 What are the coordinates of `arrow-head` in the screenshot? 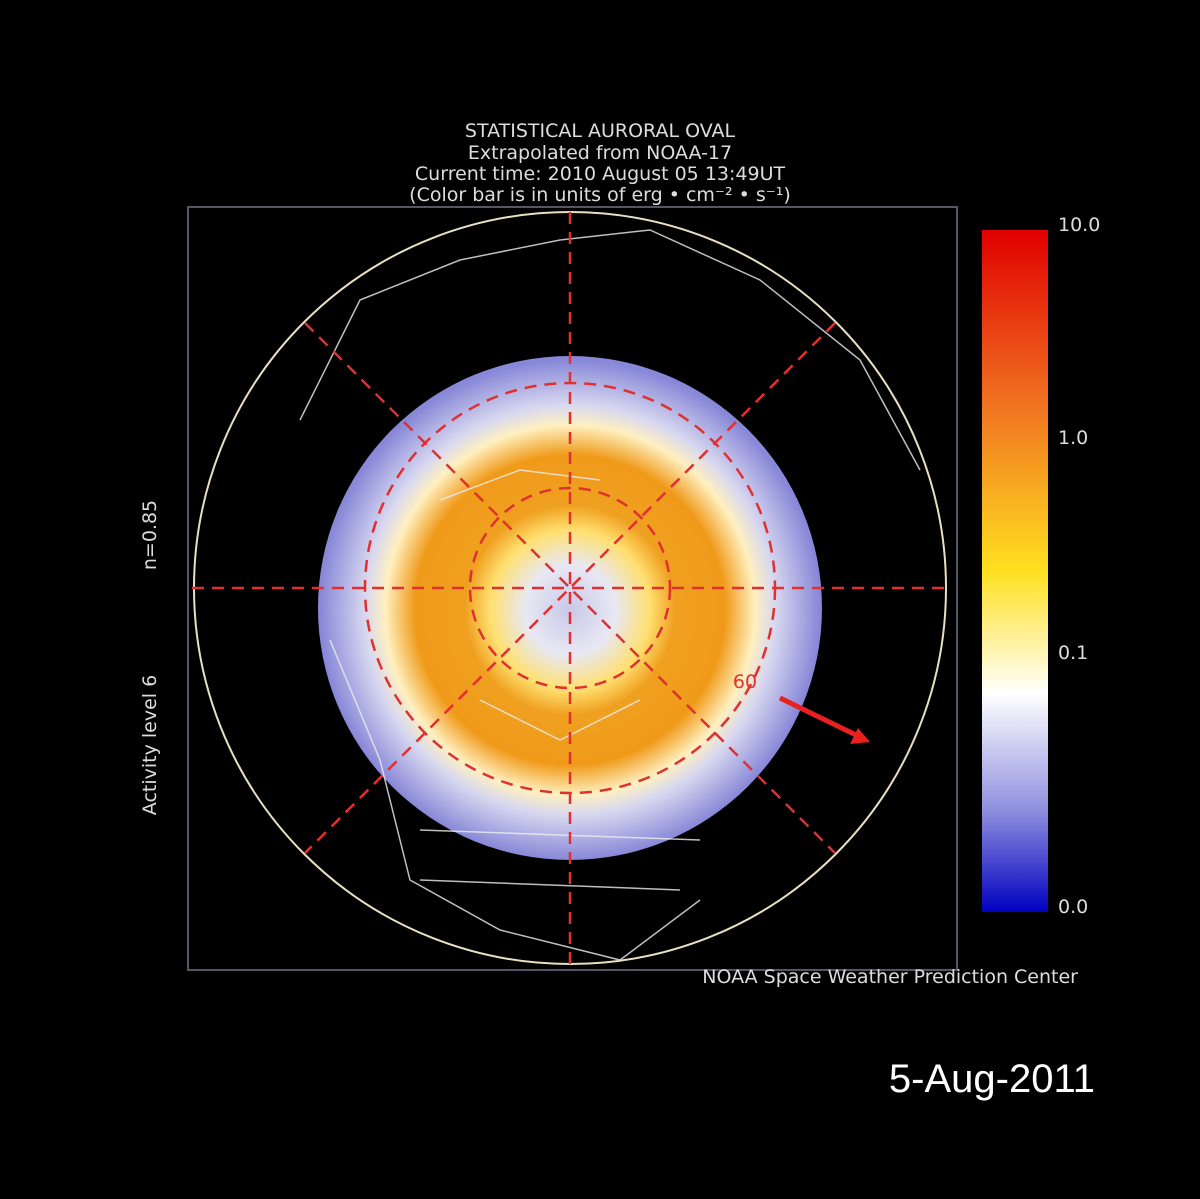 It's located at (860, 736).